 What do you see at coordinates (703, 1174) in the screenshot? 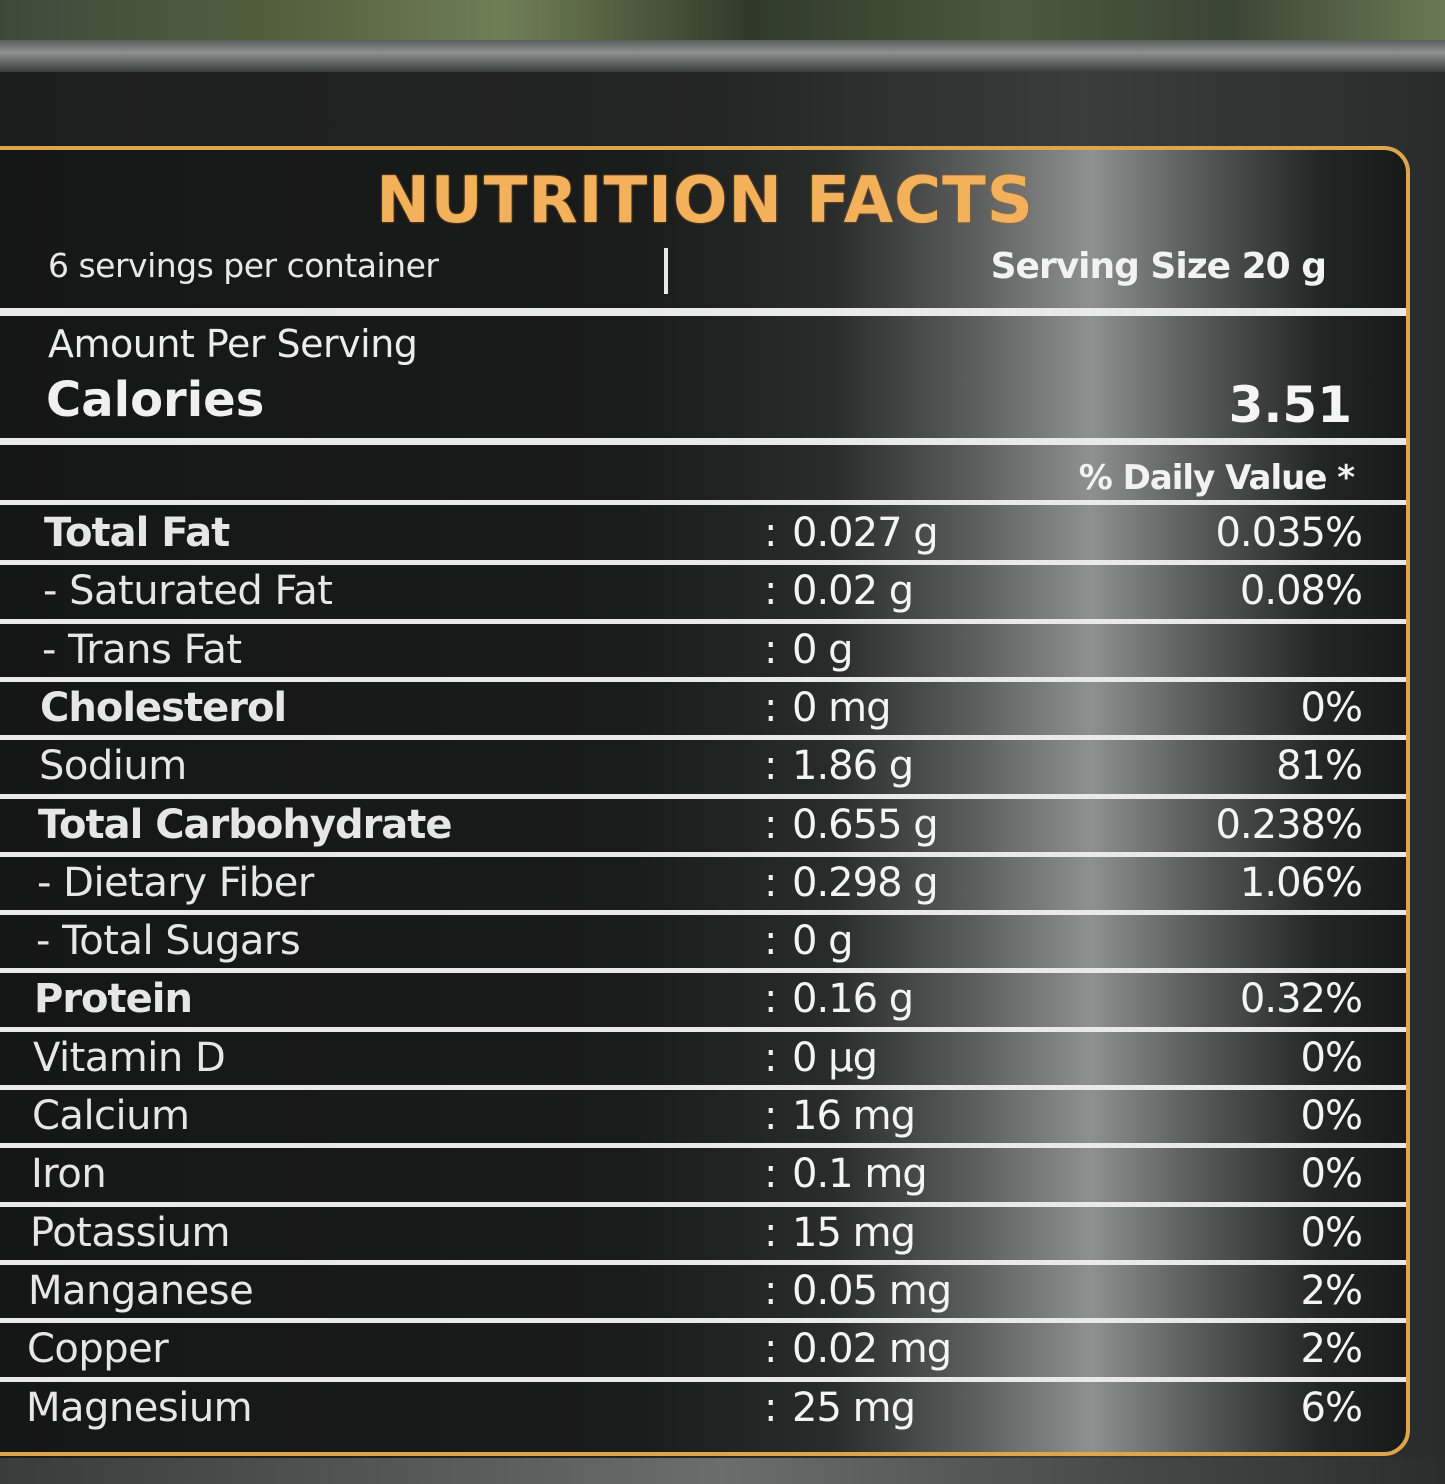
I see `table-row: Iron:0.1 mg 0%` at bounding box center [703, 1174].